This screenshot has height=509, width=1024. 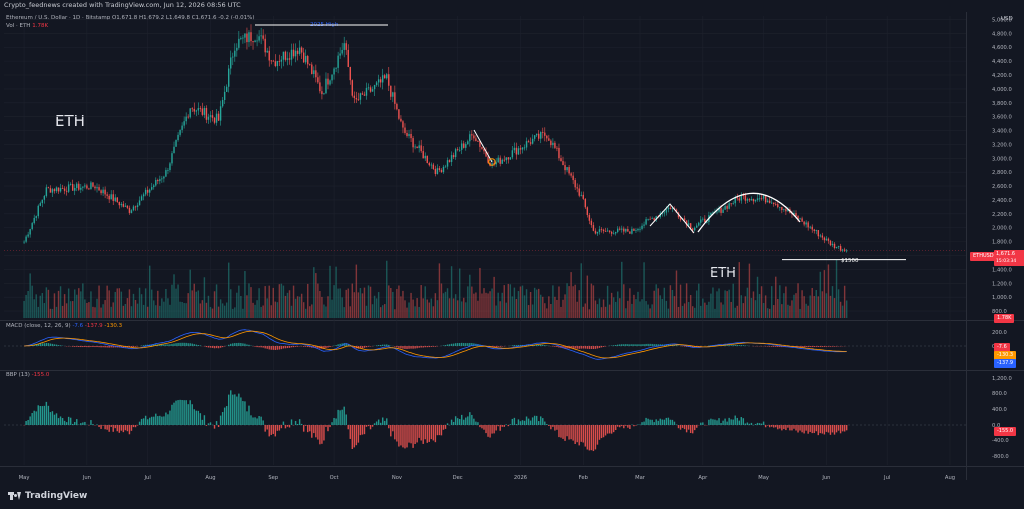 I want to click on bbp-axis-label: 1,200.0, so click(x=1002, y=379).